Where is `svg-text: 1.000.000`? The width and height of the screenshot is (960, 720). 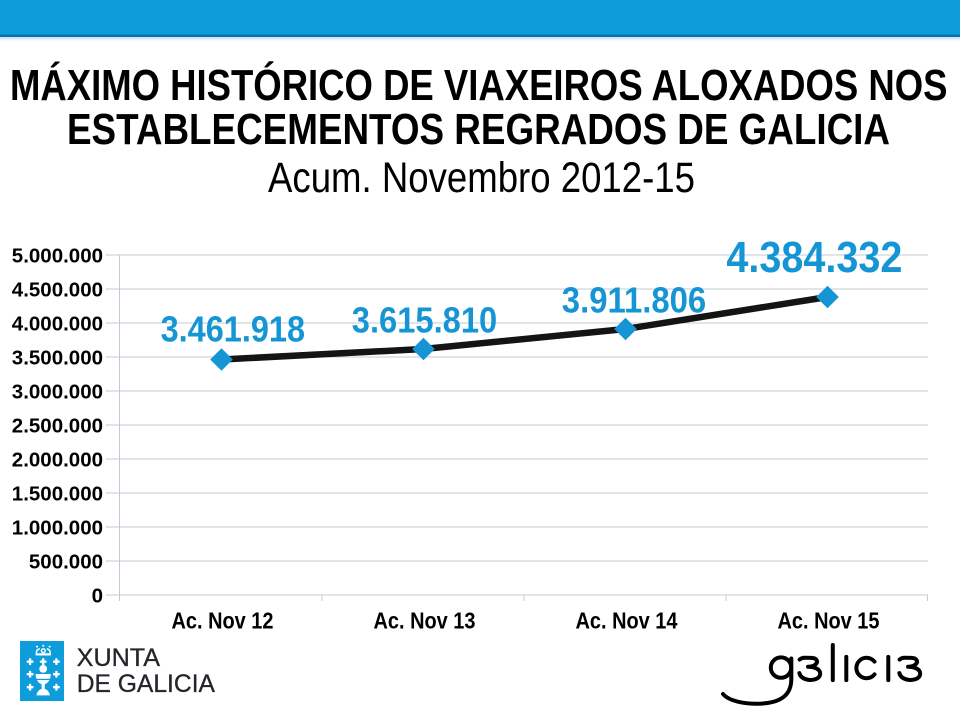
svg-text: 1.000.000 is located at coordinates (57, 528).